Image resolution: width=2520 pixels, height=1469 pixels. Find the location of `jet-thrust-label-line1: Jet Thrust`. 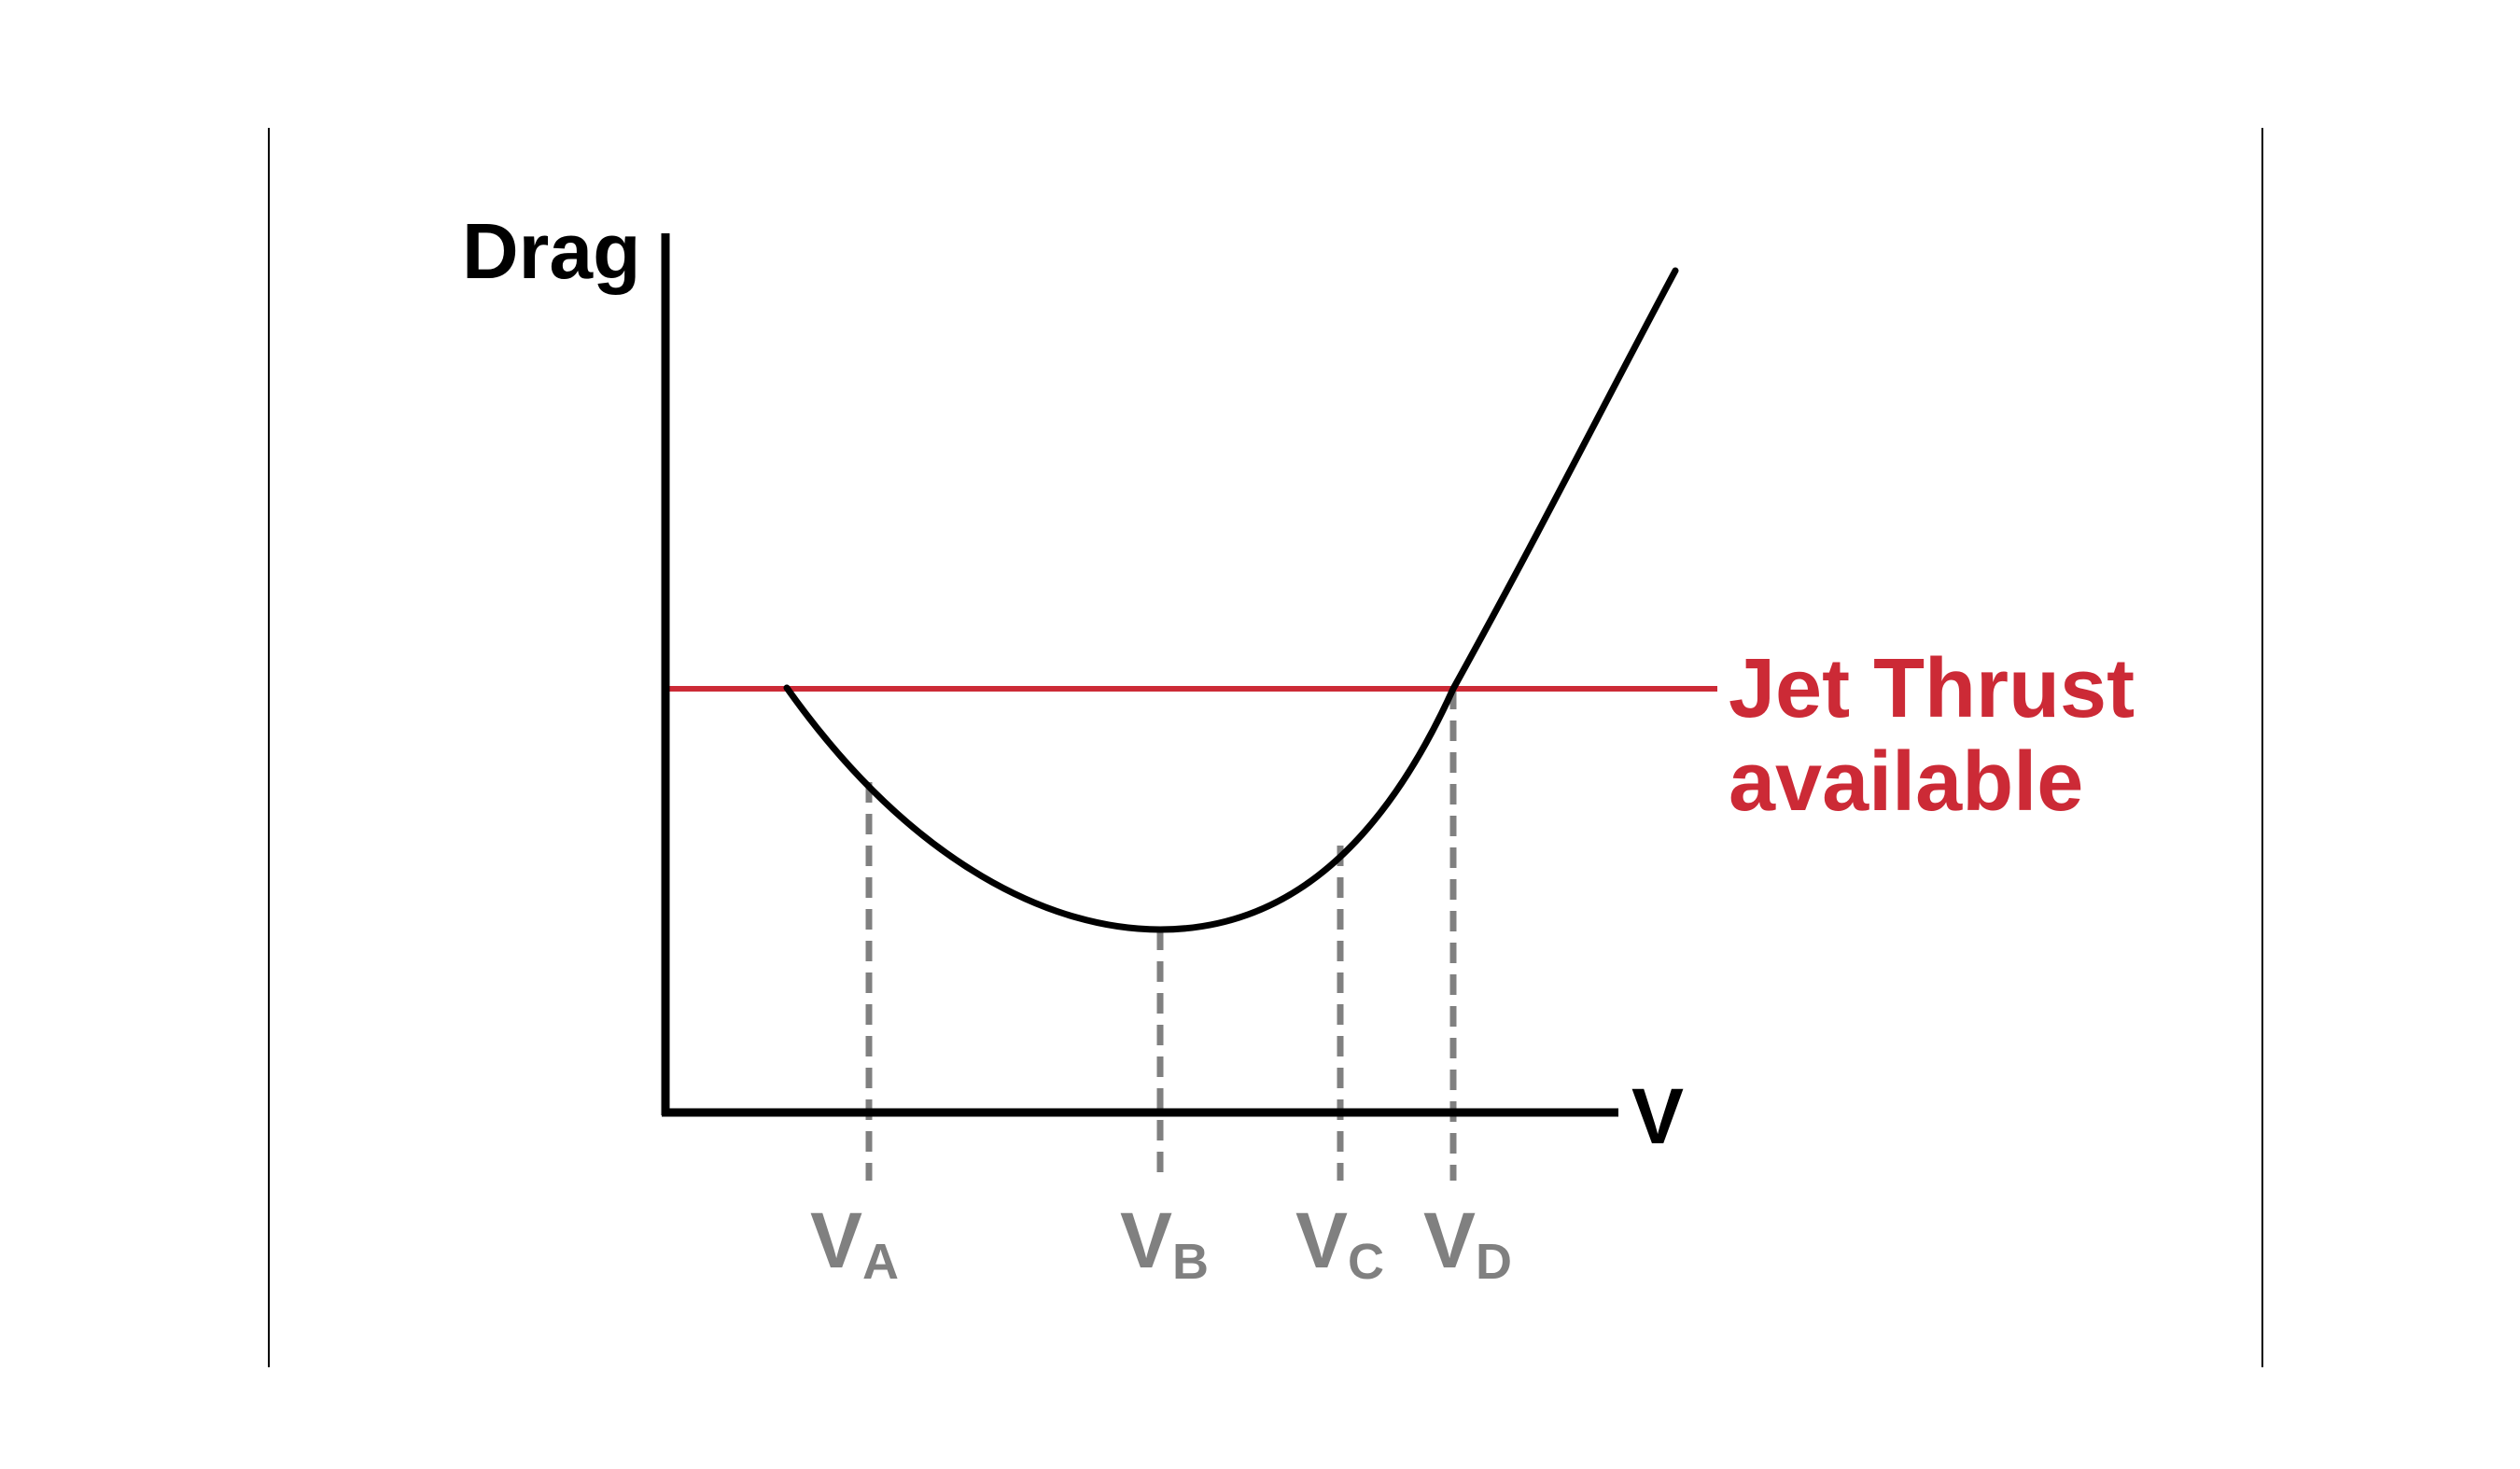

jet-thrust-label-line1: Jet Thrust is located at coordinates (1932, 688).